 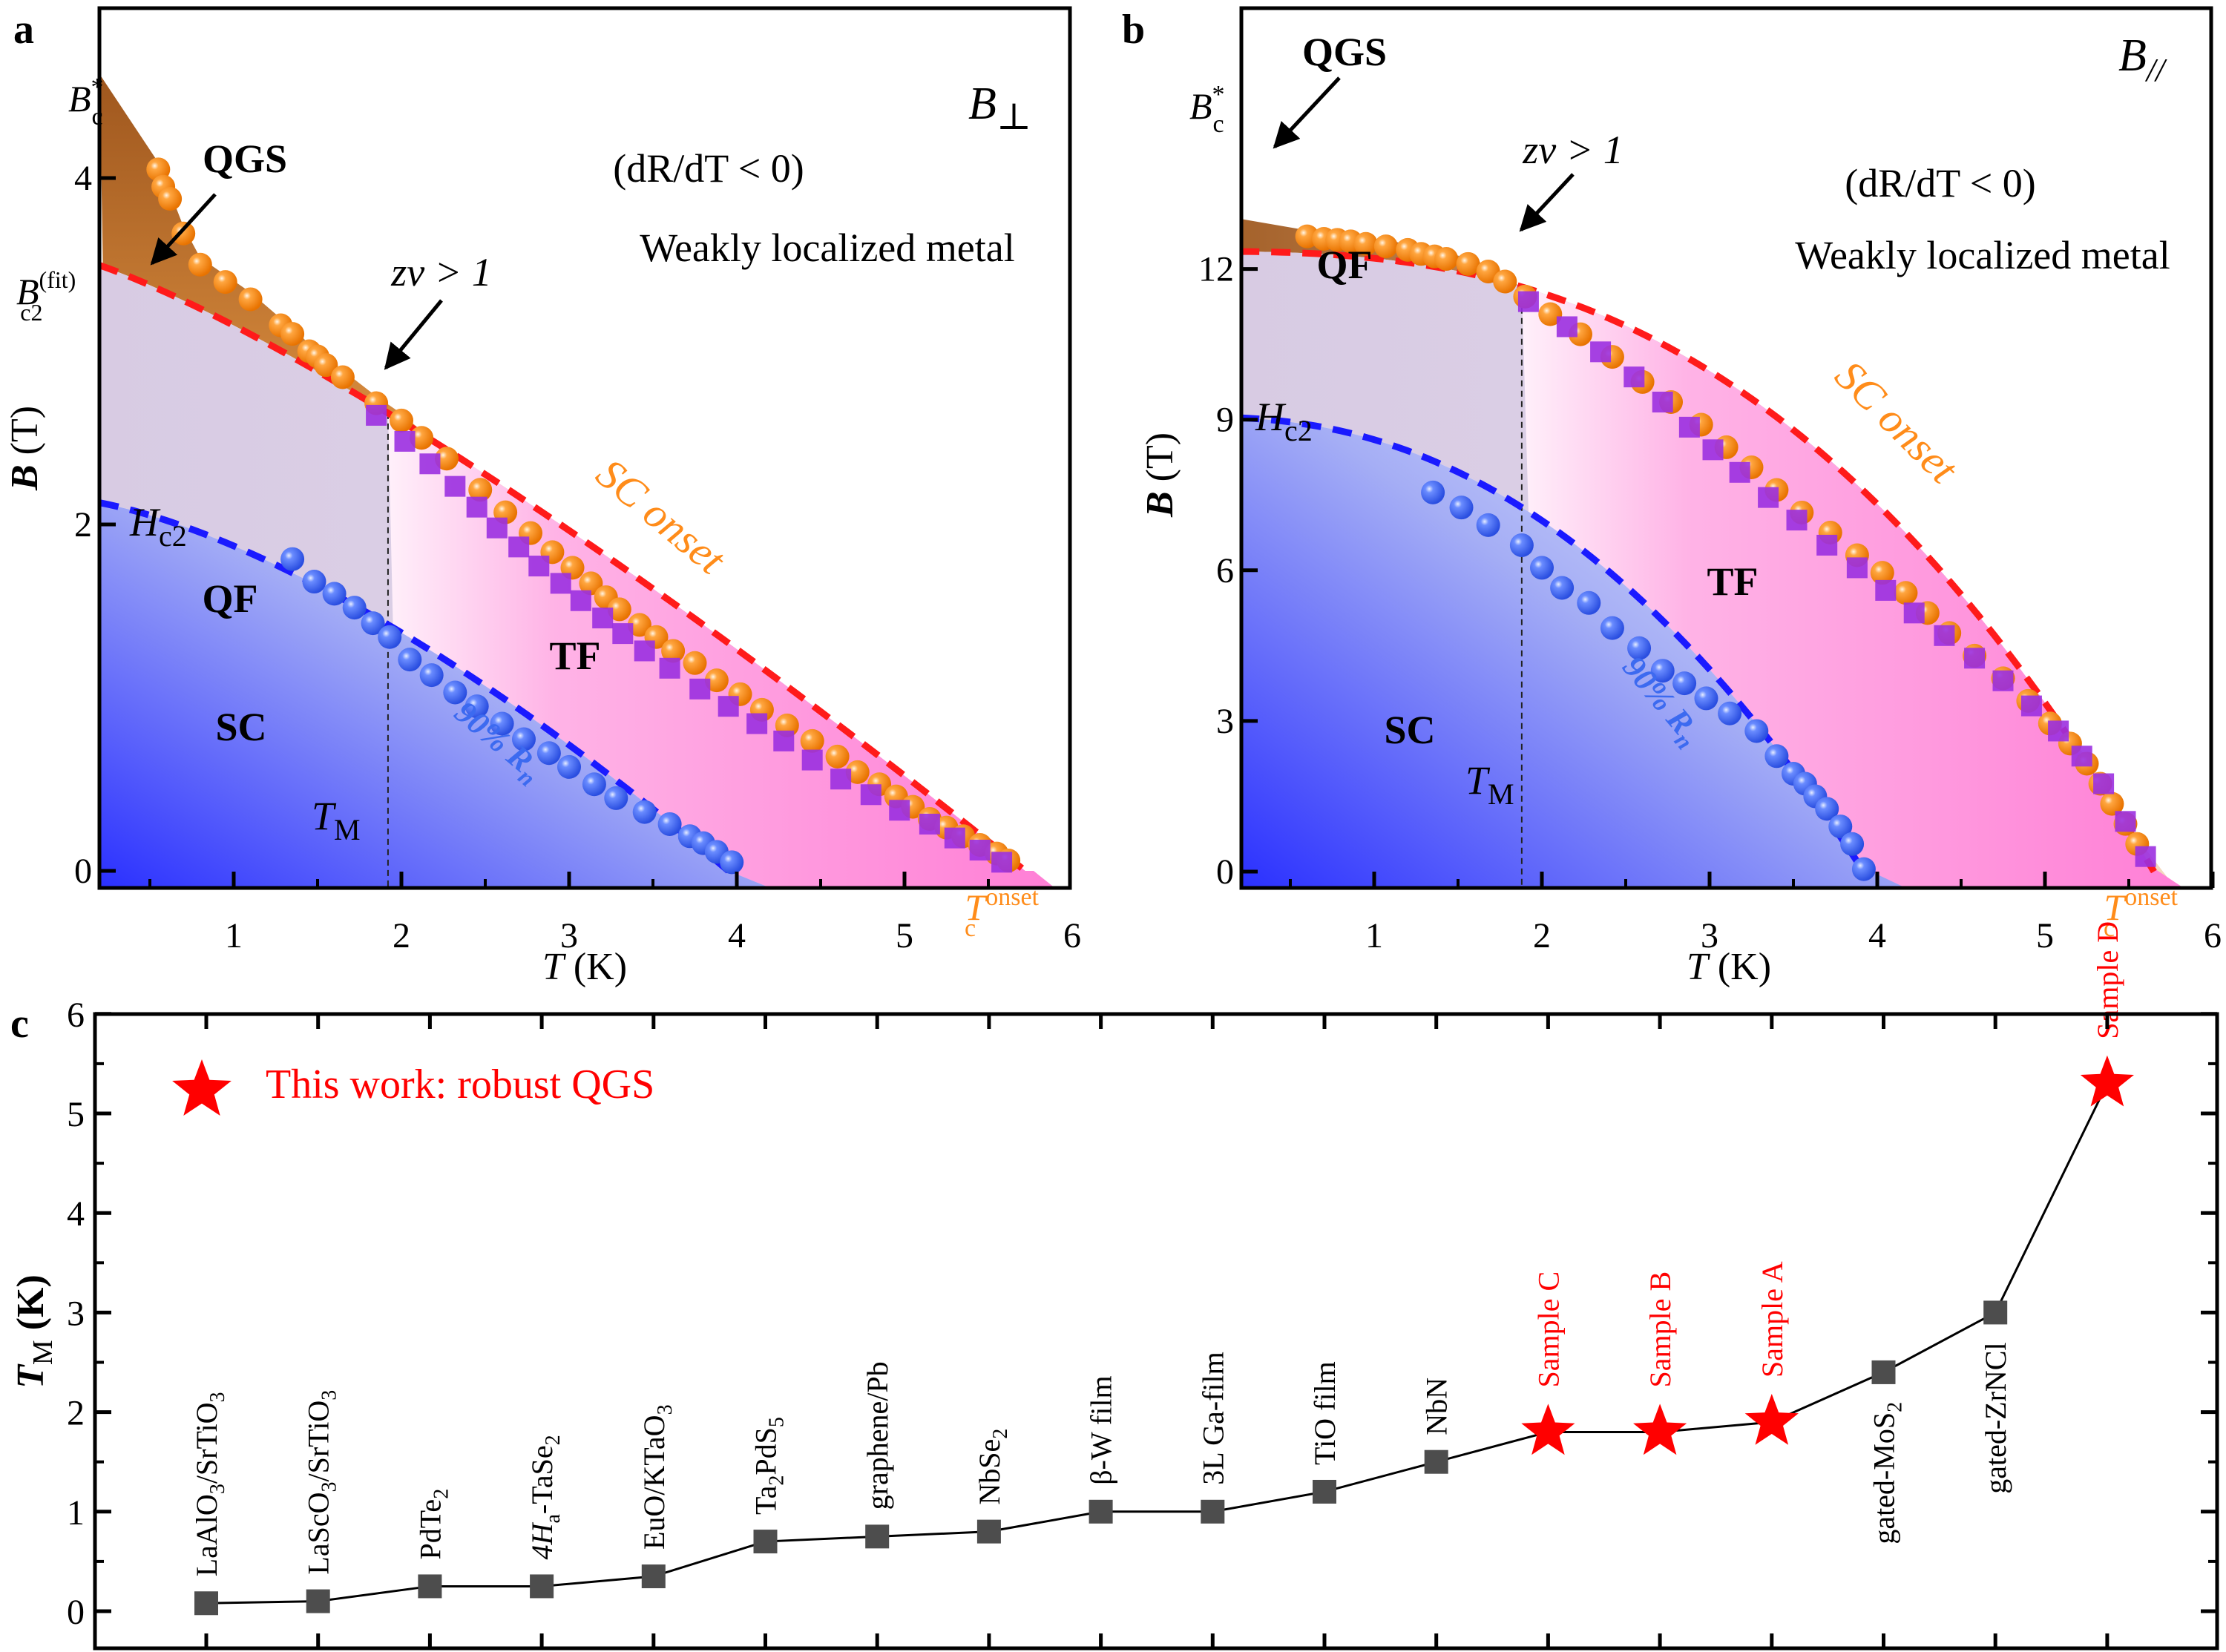 I want to click on bc-star-label-b: B* c, so click(x=1207, y=110).